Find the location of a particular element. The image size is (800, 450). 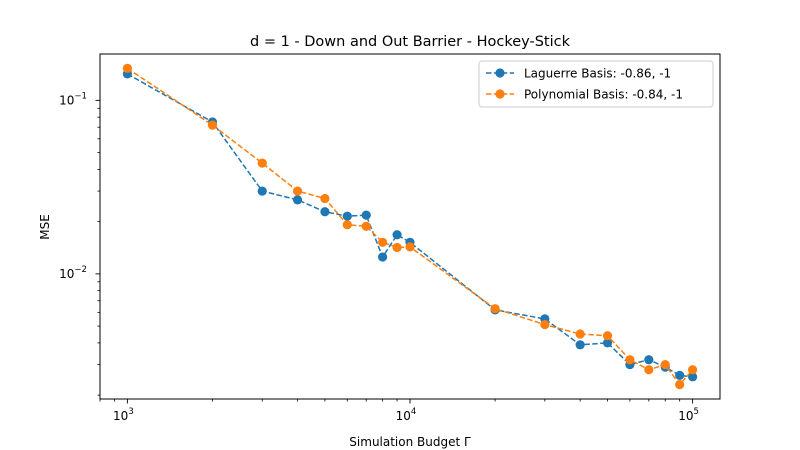

y-tick-label: 10⁻¹ is located at coordinates (73, 99).